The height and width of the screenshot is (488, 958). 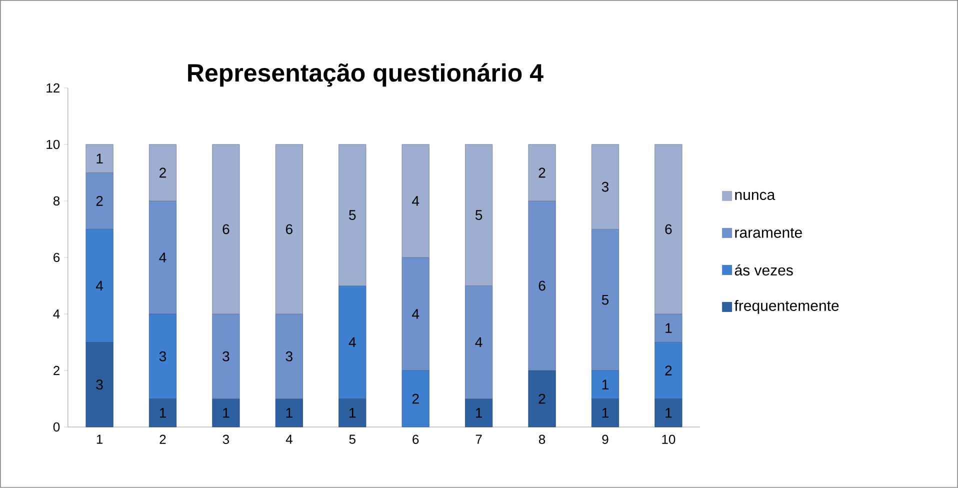 What do you see at coordinates (479, 439) in the screenshot?
I see `x-tick-label: 7` at bounding box center [479, 439].